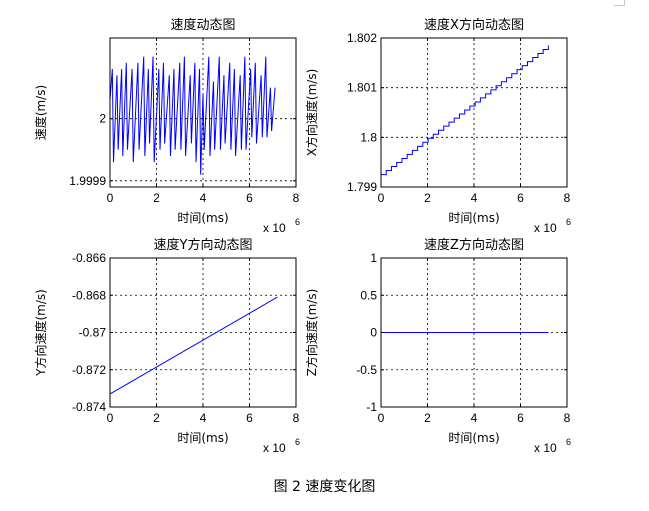 The width and height of the screenshot is (649, 511). What do you see at coordinates (619, 3) in the screenshot?
I see `page-corner-mark` at bounding box center [619, 3].